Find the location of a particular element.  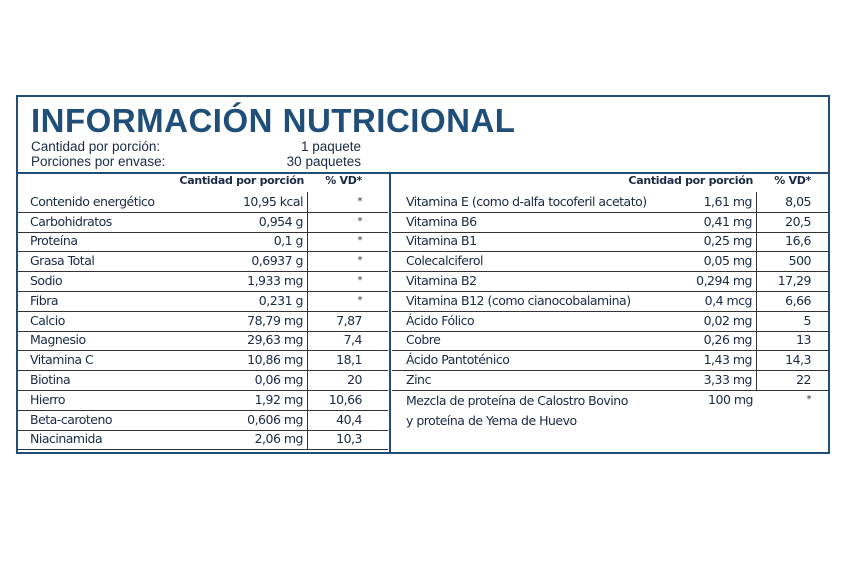

nutrient-amount: 0,1 g is located at coordinates (243, 241).